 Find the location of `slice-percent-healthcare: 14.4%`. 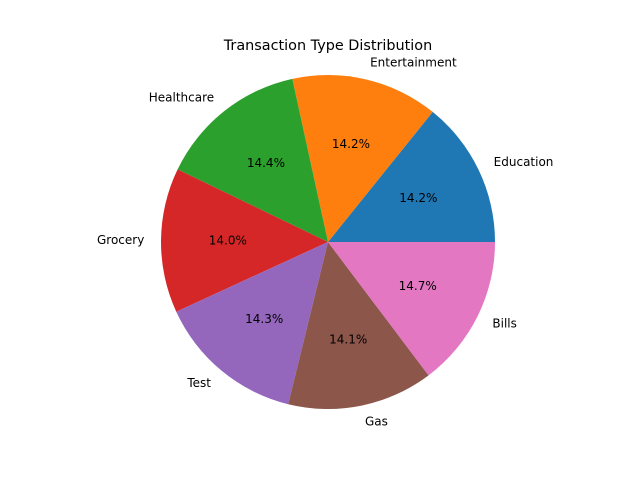

slice-percent-healthcare: 14.4% is located at coordinates (266, 163).